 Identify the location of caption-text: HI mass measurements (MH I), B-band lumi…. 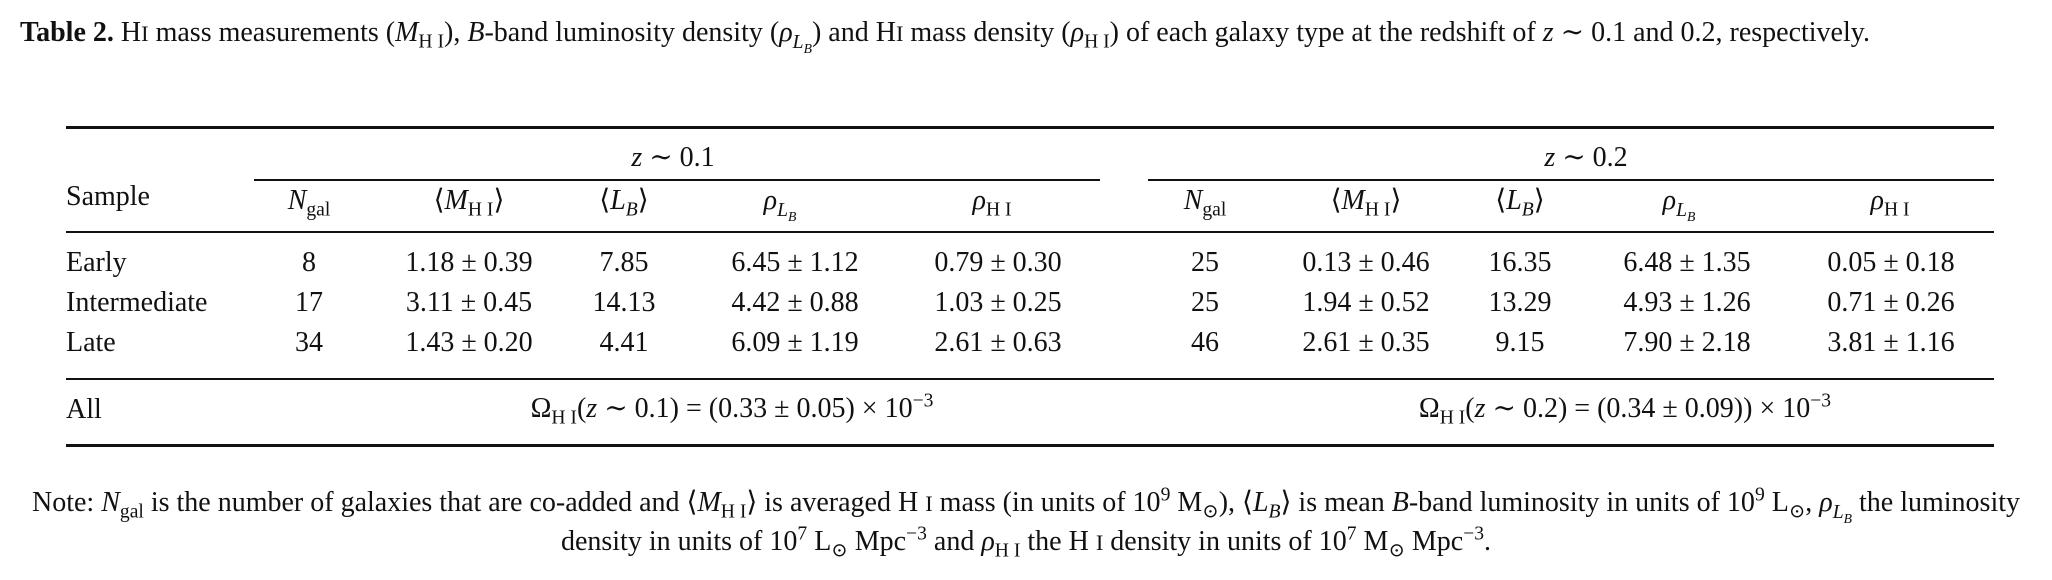
(995, 36).